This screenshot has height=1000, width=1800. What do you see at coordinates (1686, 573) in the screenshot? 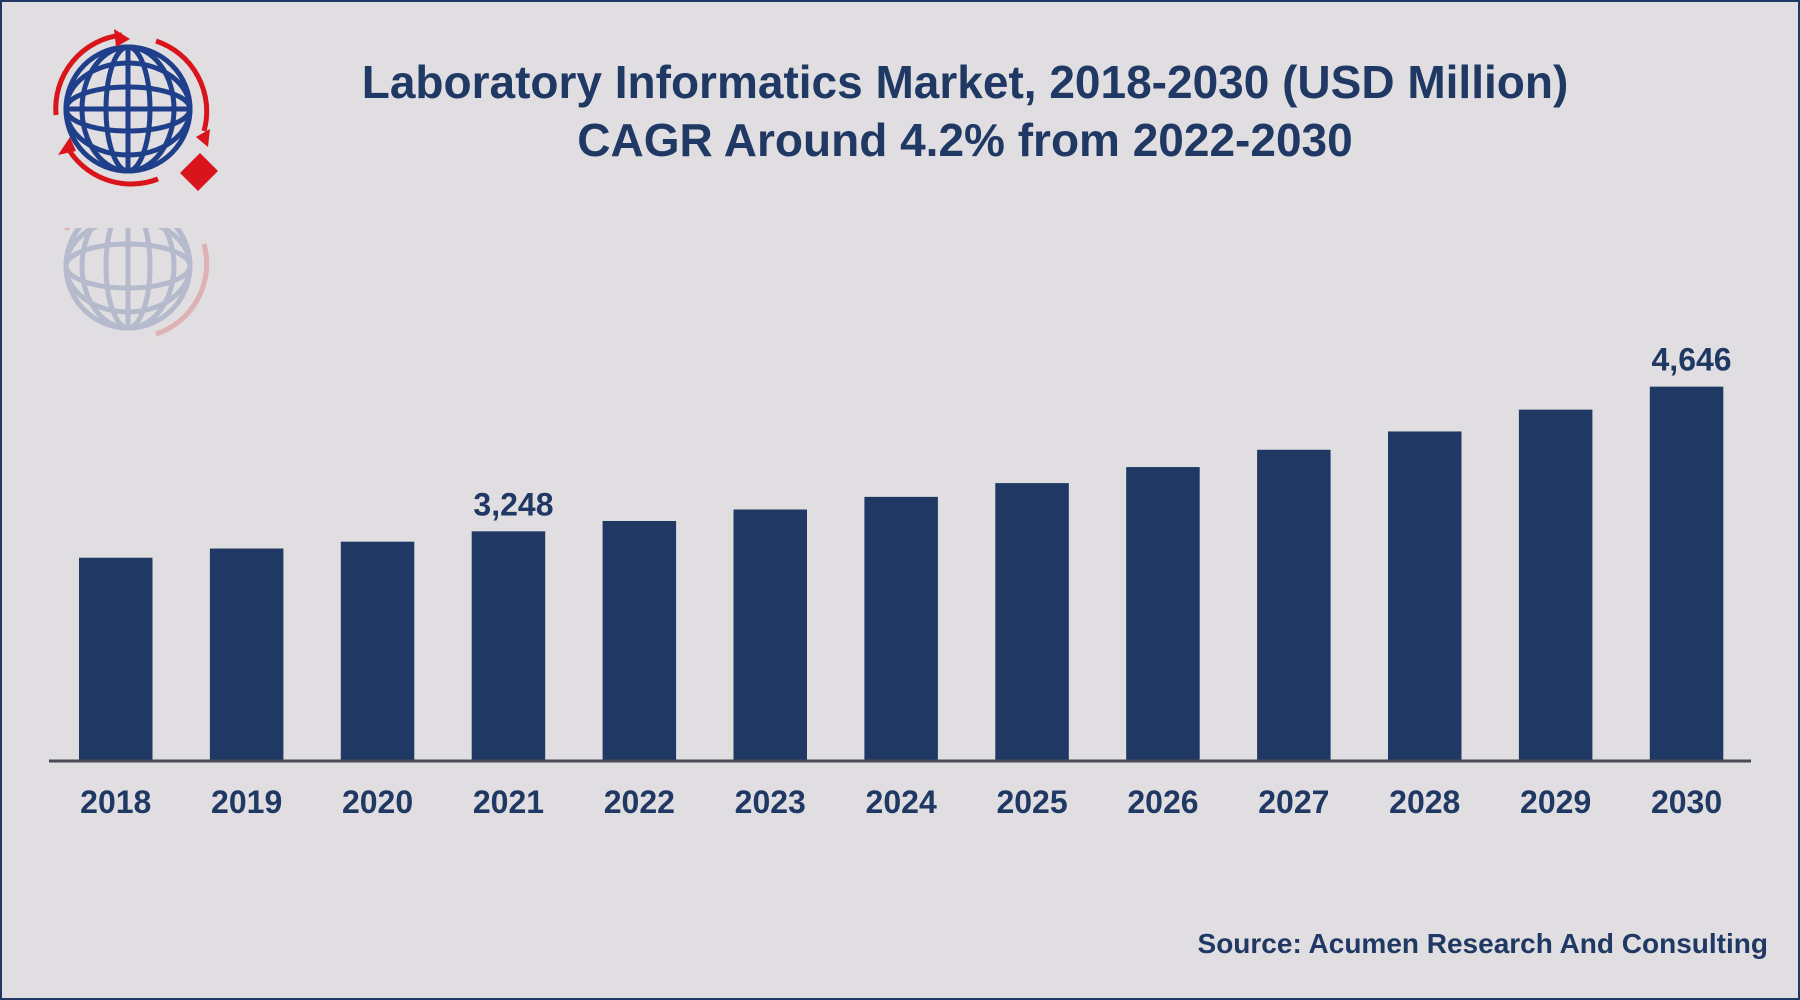
I see `bar-2030` at bounding box center [1686, 573].